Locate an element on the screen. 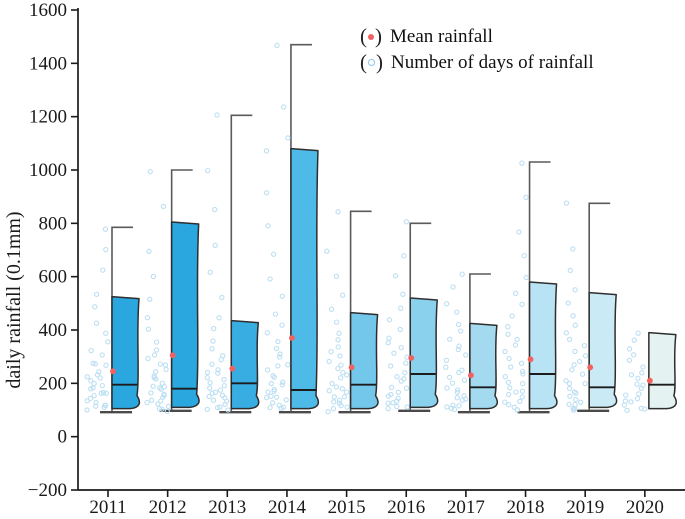 The width and height of the screenshot is (685, 519). whisker is located at coordinates (241, 263).